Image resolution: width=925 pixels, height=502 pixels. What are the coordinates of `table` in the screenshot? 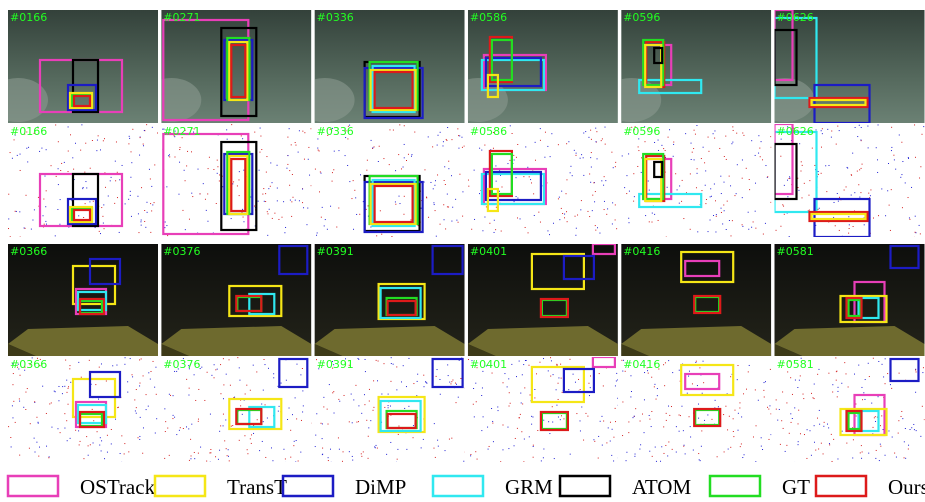 It's located at (849, 341).